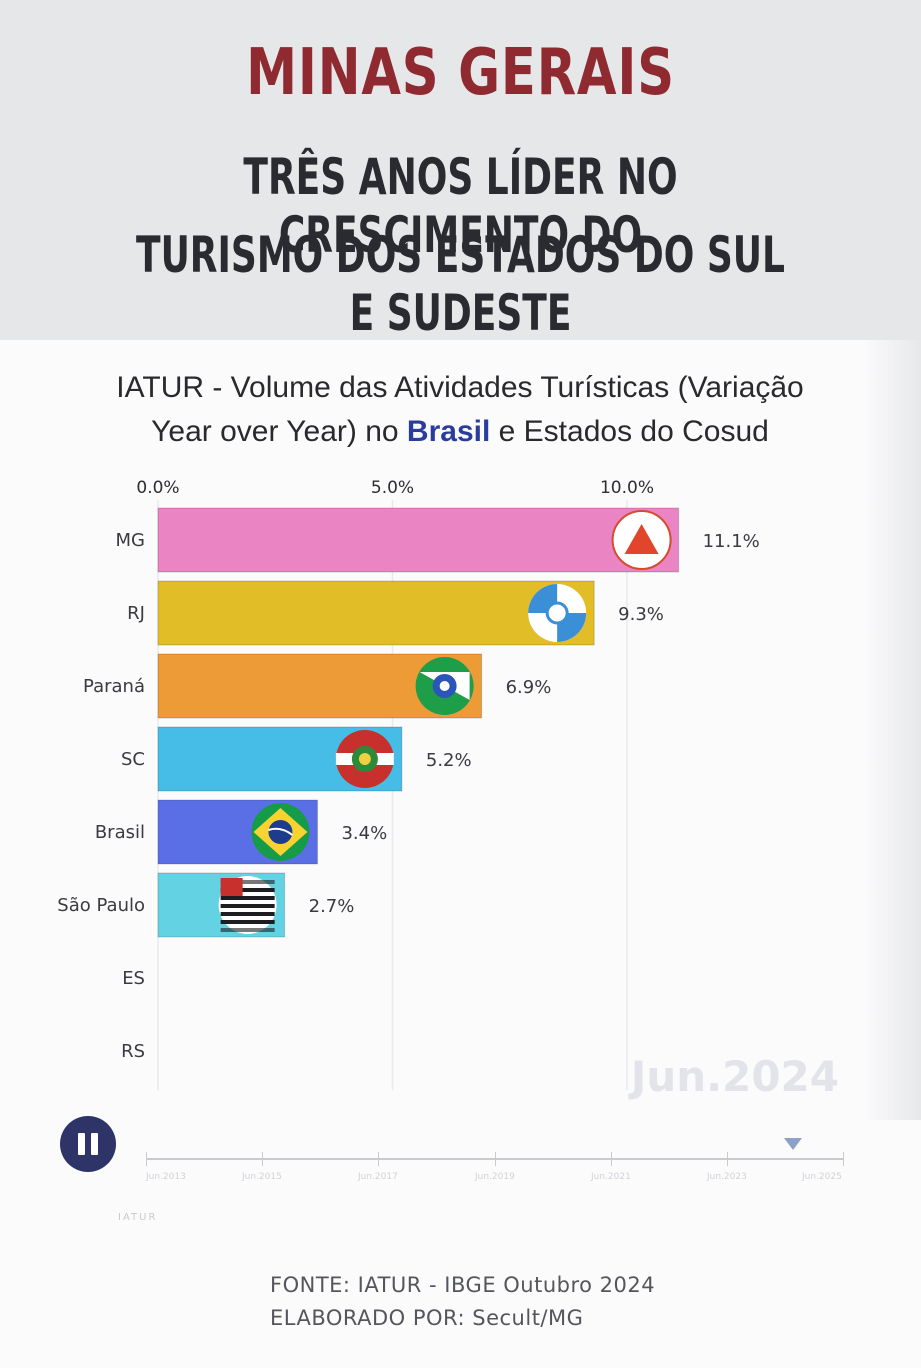 The height and width of the screenshot is (1368, 921). Describe the element at coordinates (114, 686) in the screenshot. I see `category-label: Paraná` at that location.